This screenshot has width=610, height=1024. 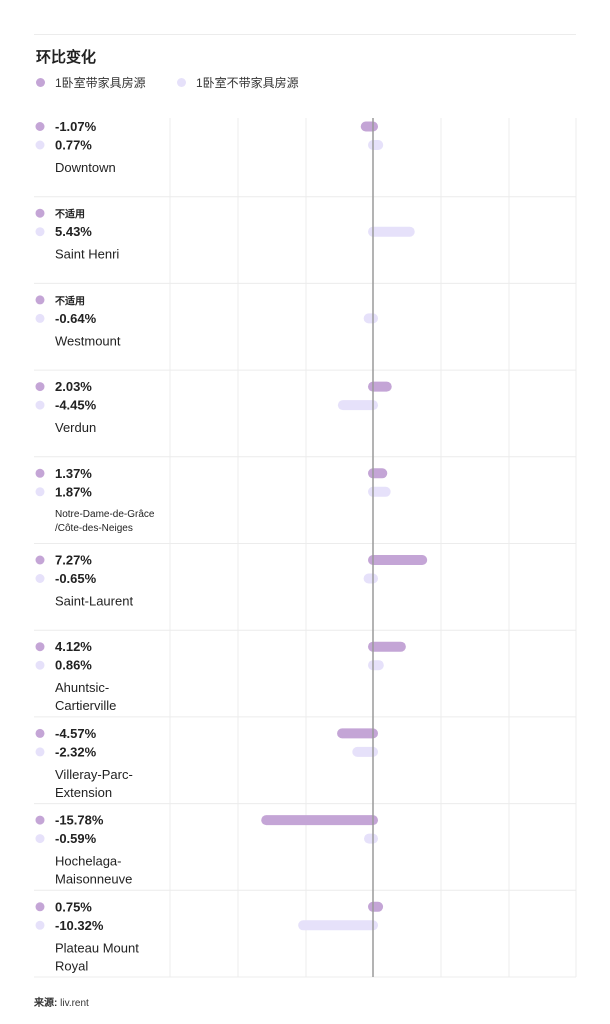 What do you see at coordinates (247, 83) in the screenshot?
I see `legend-label-unfurnished: 1卧室不带家具房源` at bounding box center [247, 83].